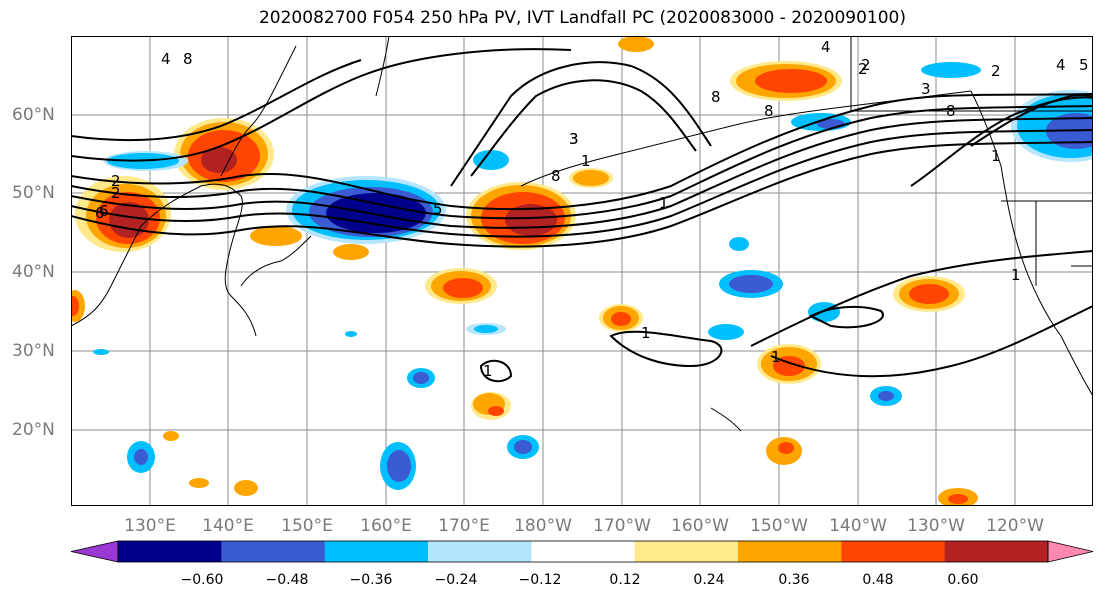  Describe the element at coordinates (287, 580) in the screenshot. I see `colorbar-tick-label: −0.48` at that location.